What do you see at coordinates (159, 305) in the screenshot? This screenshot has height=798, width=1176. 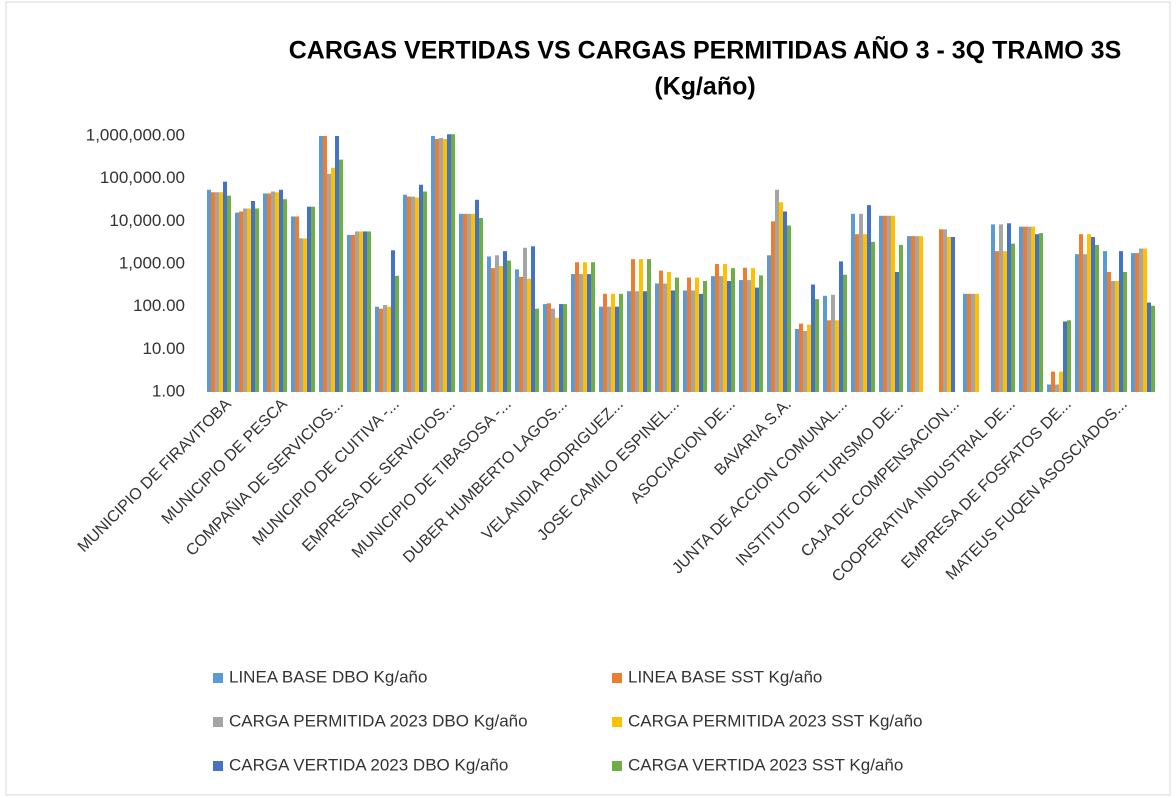 I see `y-tick-label: 100.00` at bounding box center [159, 305].